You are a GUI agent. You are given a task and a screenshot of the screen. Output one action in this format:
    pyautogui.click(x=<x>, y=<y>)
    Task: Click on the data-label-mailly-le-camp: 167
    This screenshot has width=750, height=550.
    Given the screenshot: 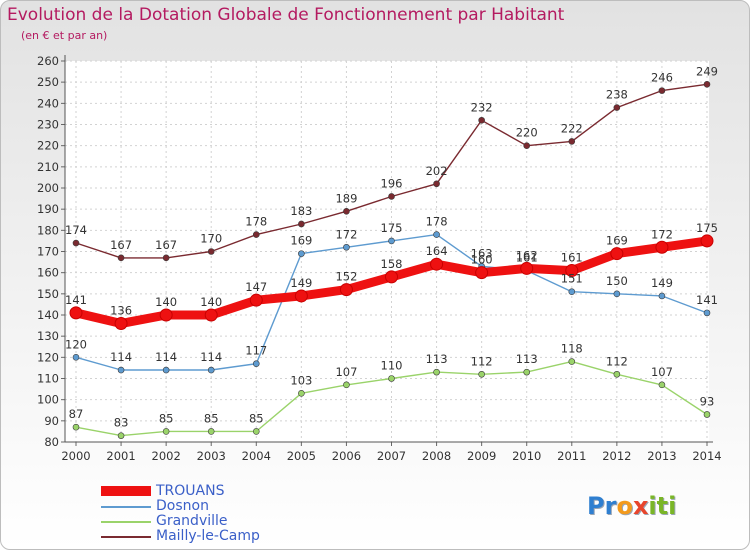 What is the action you would take?
    pyautogui.click(x=166, y=245)
    